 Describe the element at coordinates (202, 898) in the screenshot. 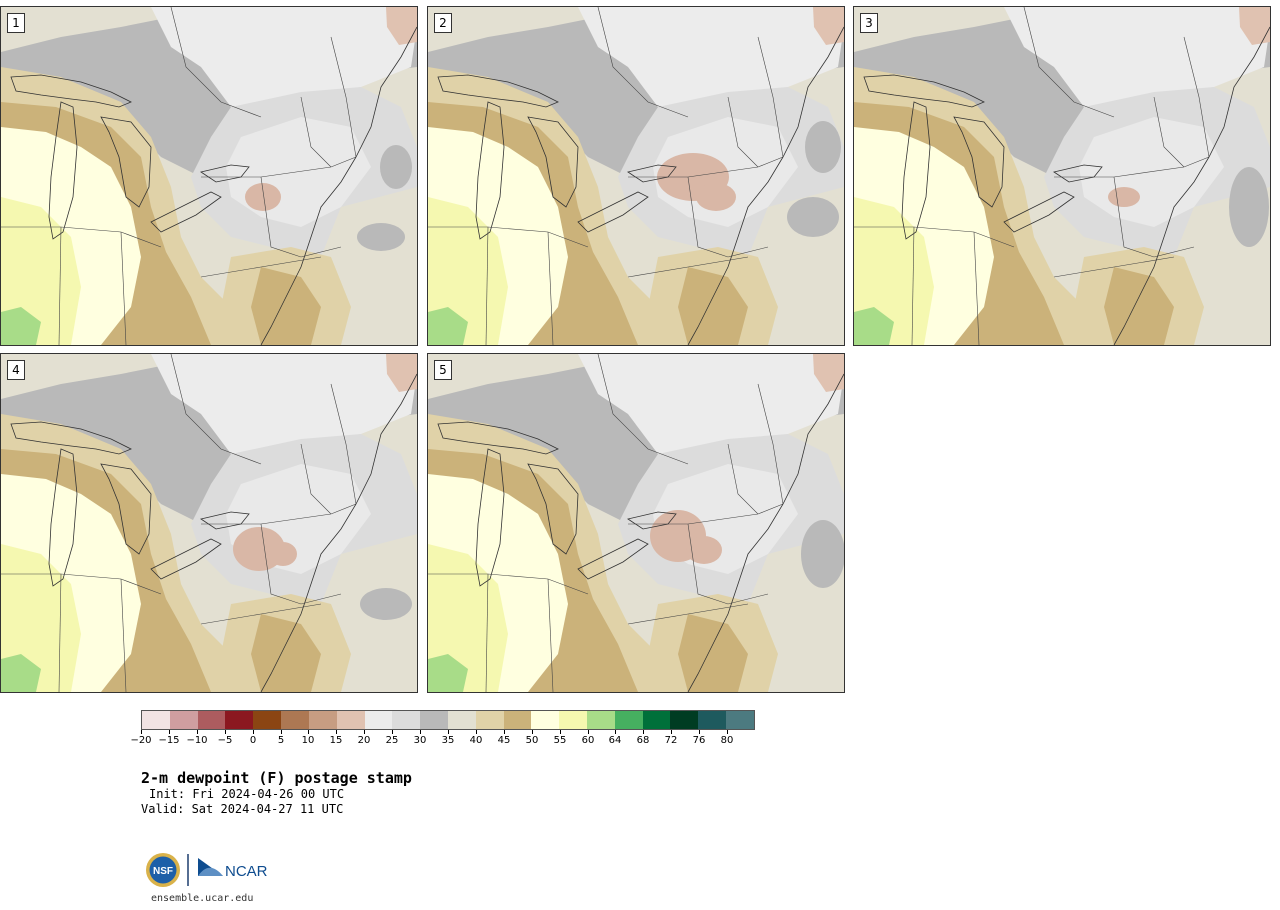

I see `website-url: ensemble.ucar.edu` at that location.